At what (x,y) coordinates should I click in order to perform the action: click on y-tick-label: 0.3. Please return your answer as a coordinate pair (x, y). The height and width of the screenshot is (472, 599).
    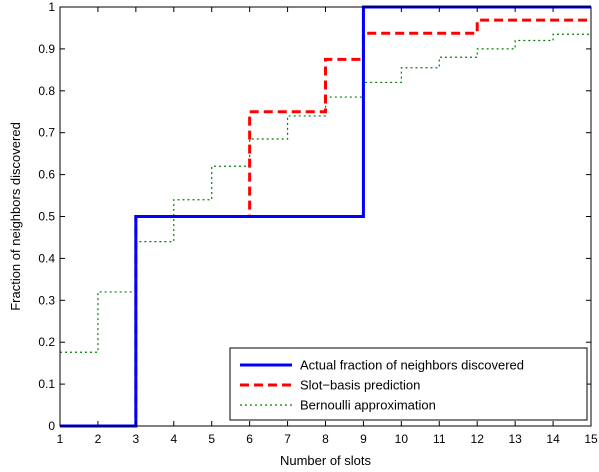
    Looking at the image, I should click on (46, 300).